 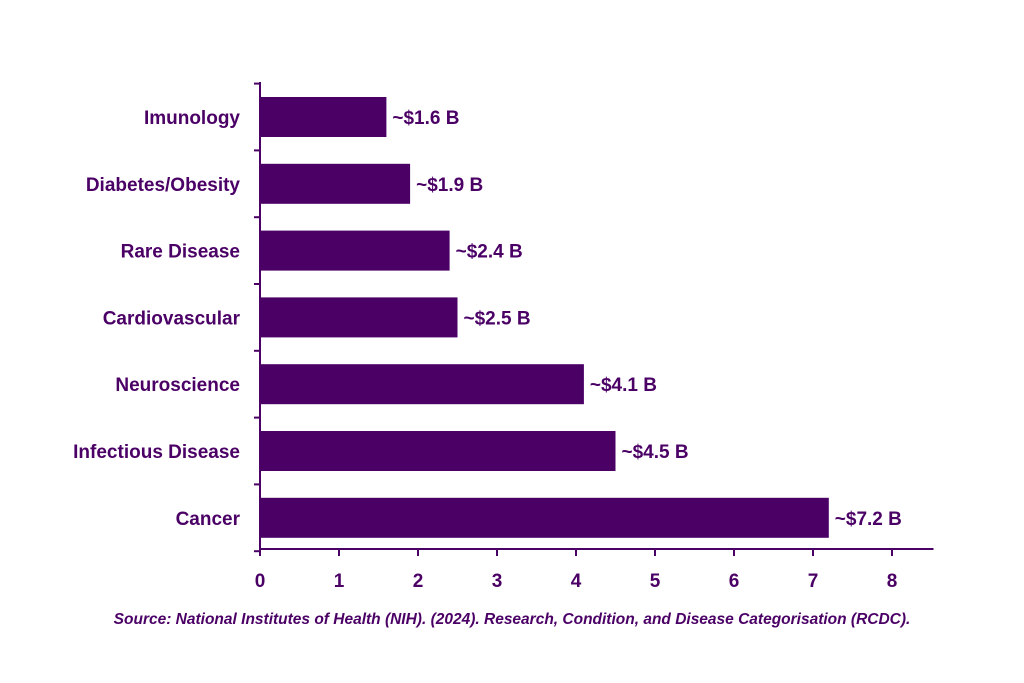 I want to click on x-tick-label: 4, so click(x=576, y=581).